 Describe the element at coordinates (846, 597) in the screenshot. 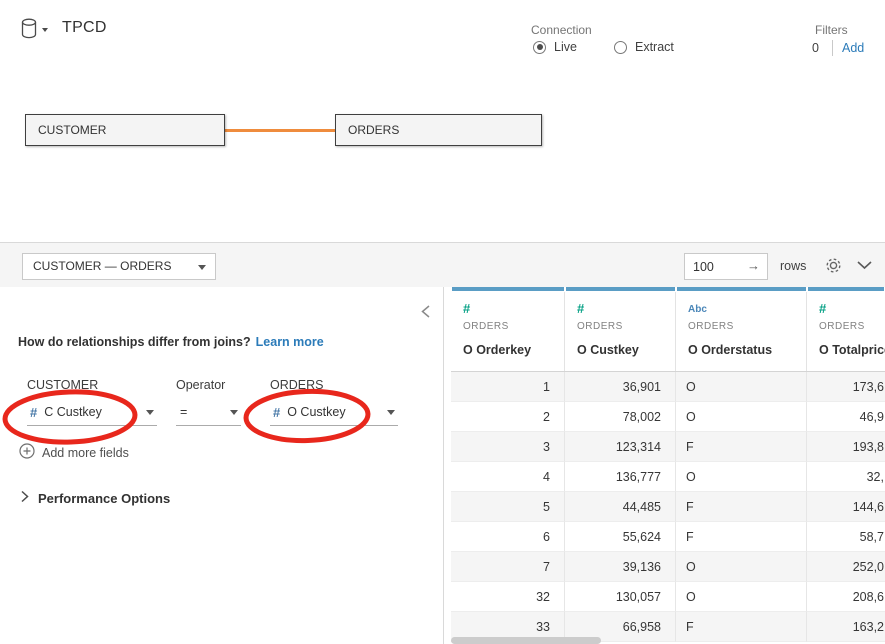

I see `table-cell: 208,6` at that location.